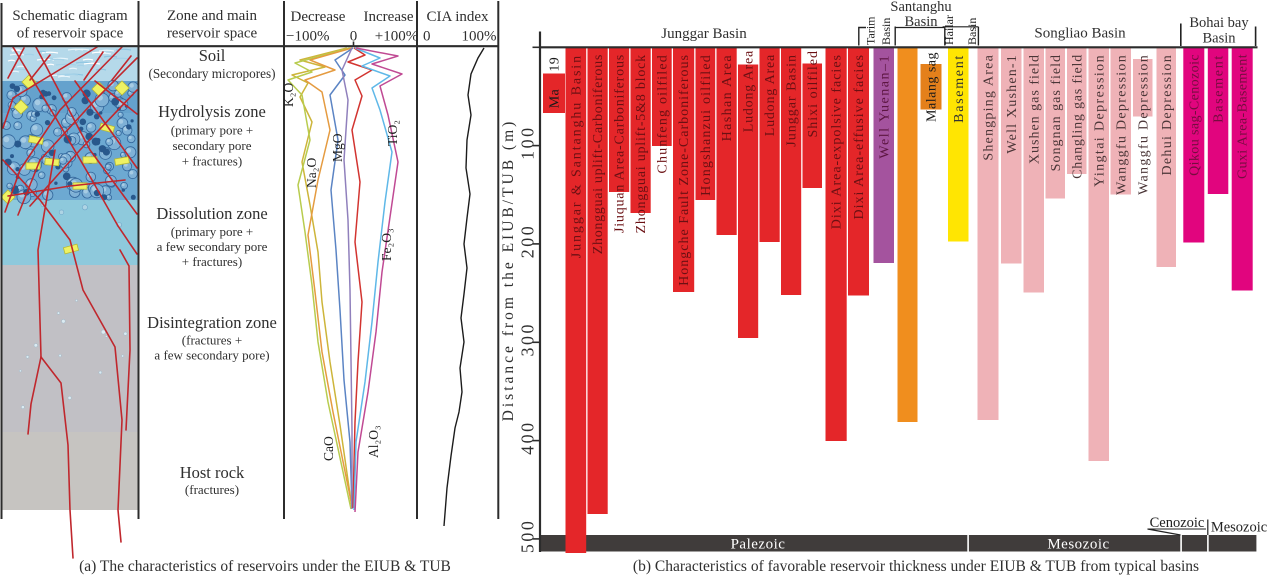 This screenshot has height=581, width=1270. Describe the element at coordinates (884, 106) in the screenshot. I see `svg-text: Well Yuenan–1` at that location.